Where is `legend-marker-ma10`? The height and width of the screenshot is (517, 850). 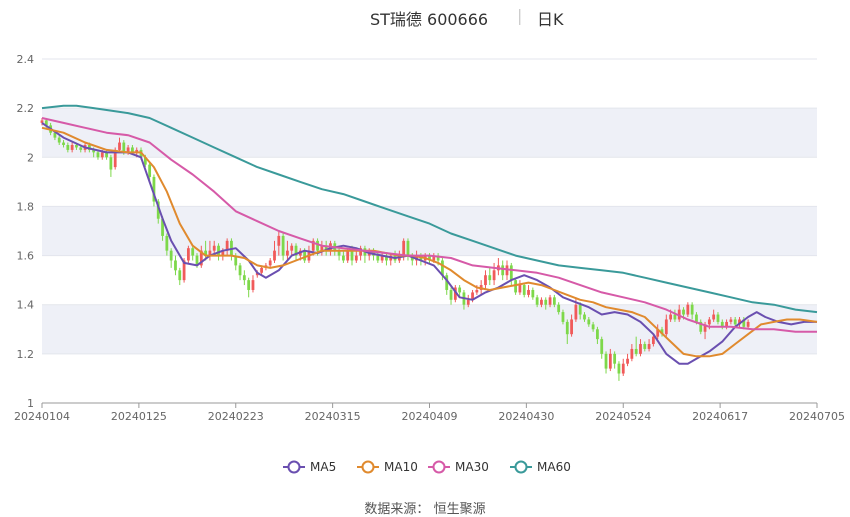 legend-marker-ma10 is located at coordinates (368, 467).